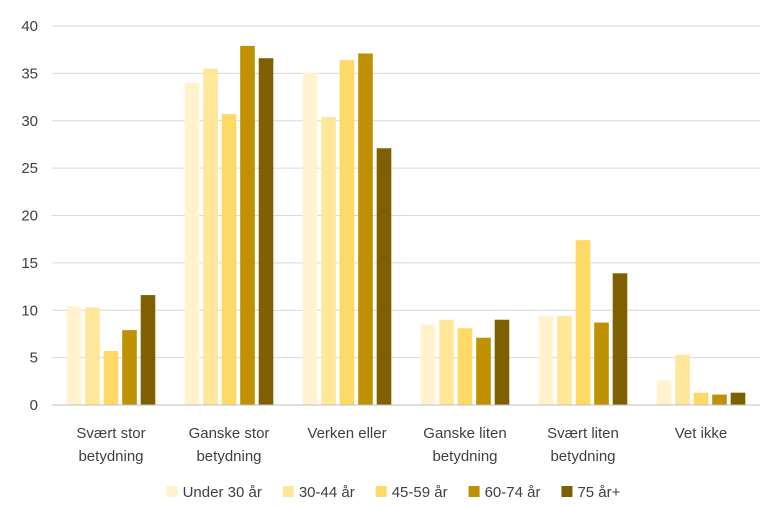 The width and height of the screenshot is (767, 507). What do you see at coordinates (464, 433) in the screenshot?
I see `x-tick-label: Ganske liten` at bounding box center [464, 433].